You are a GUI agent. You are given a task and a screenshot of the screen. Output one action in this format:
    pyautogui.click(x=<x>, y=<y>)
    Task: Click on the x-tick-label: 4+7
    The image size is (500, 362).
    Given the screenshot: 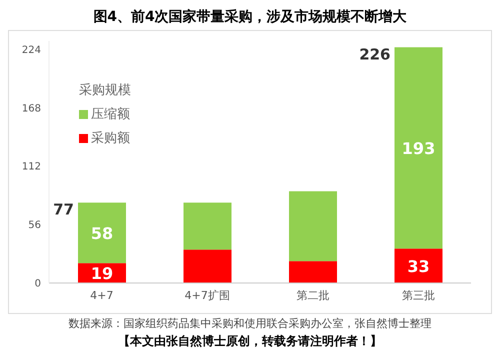 What is the action you would take?
    pyautogui.click(x=102, y=295)
    